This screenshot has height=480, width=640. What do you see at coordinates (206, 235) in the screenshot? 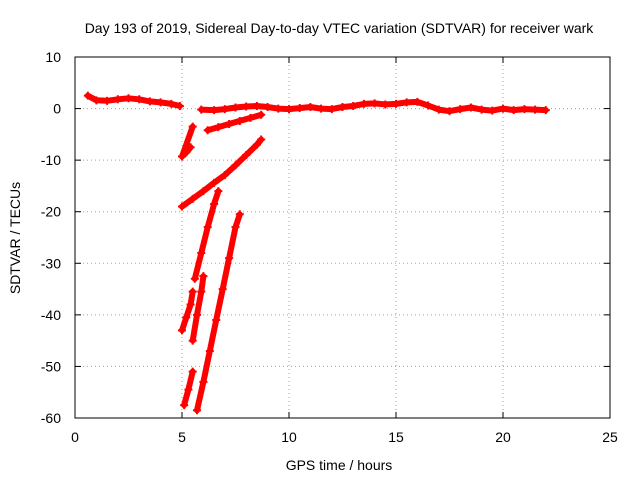
I see `series-steep-c` at bounding box center [206, 235].